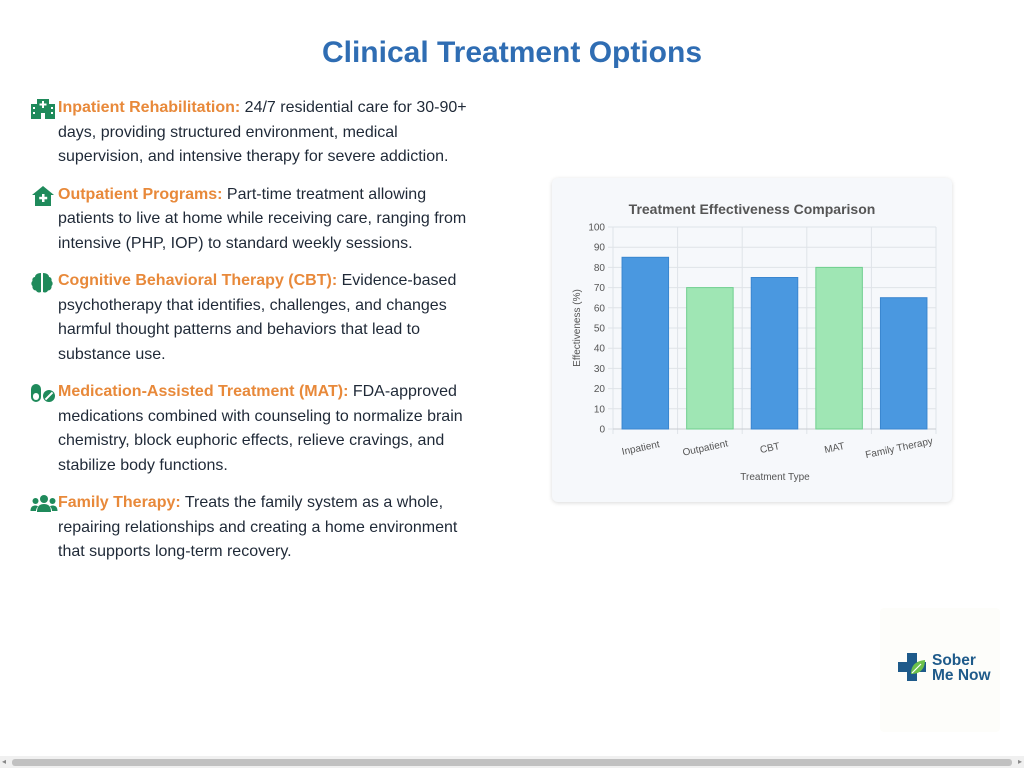 The height and width of the screenshot is (768, 1024). Describe the element at coordinates (44, 393) in the screenshot. I see `pills-icon` at that location.